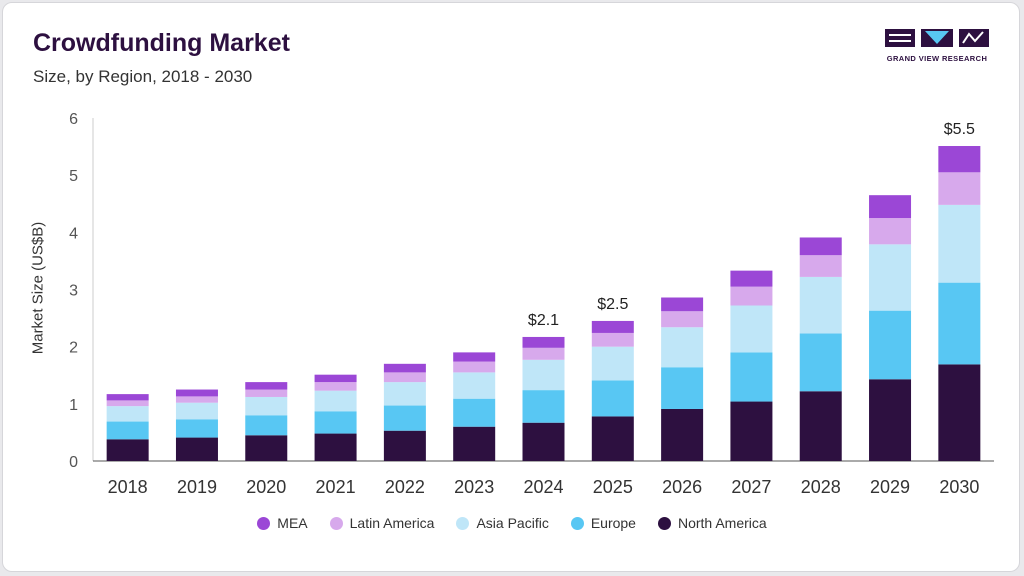 The image size is (1024, 576). What do you see at coordinates (959, 129) in the screenshot?
I see `data-label: $5.5` at bounding box center [959, 129].